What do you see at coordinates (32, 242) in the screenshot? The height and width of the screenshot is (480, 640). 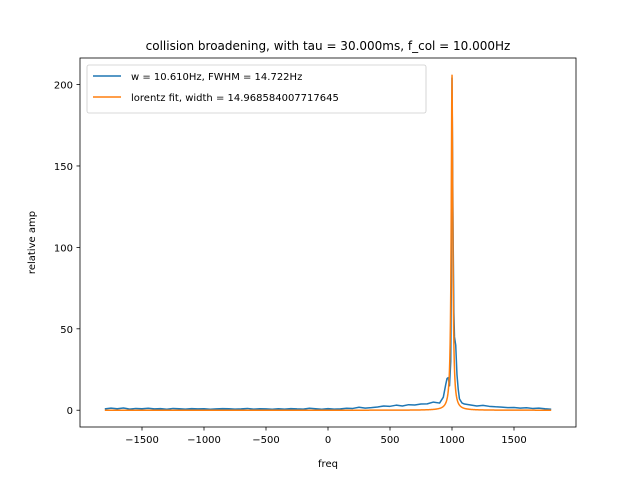 I see `y-axis-label: relative amp` at bounding box center [32, 242].